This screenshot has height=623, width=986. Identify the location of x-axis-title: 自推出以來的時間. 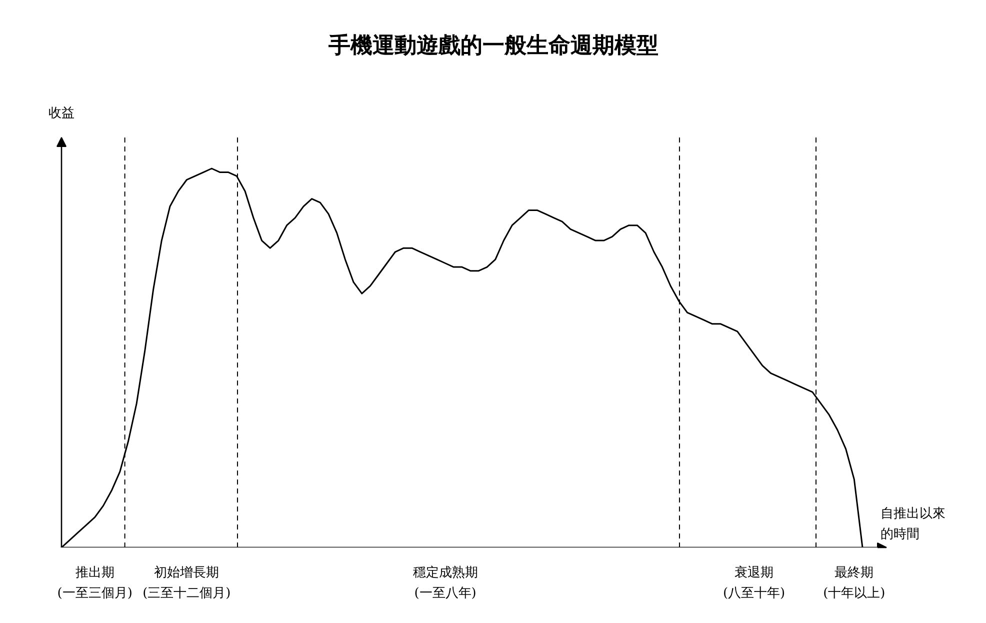
(913, 524).